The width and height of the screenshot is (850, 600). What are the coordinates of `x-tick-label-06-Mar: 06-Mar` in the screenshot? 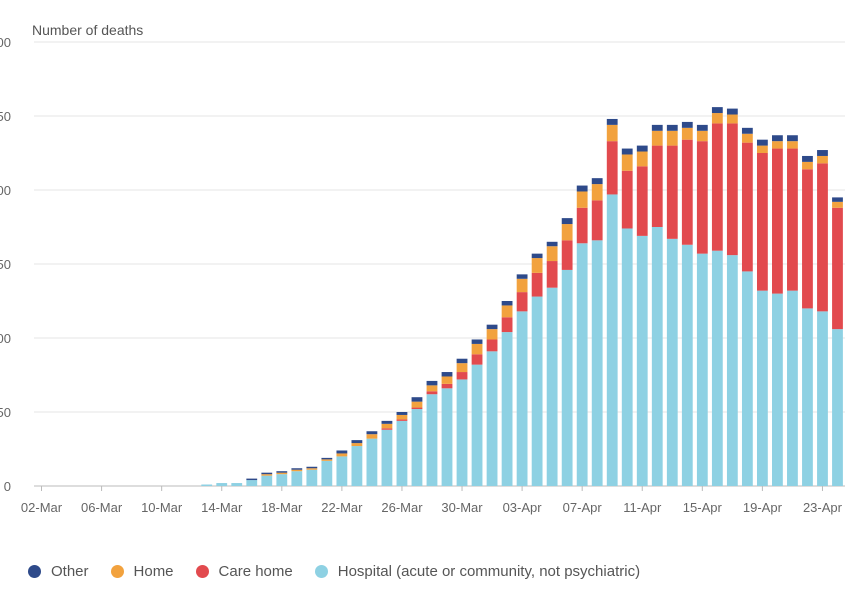 It's located at (102, 507).